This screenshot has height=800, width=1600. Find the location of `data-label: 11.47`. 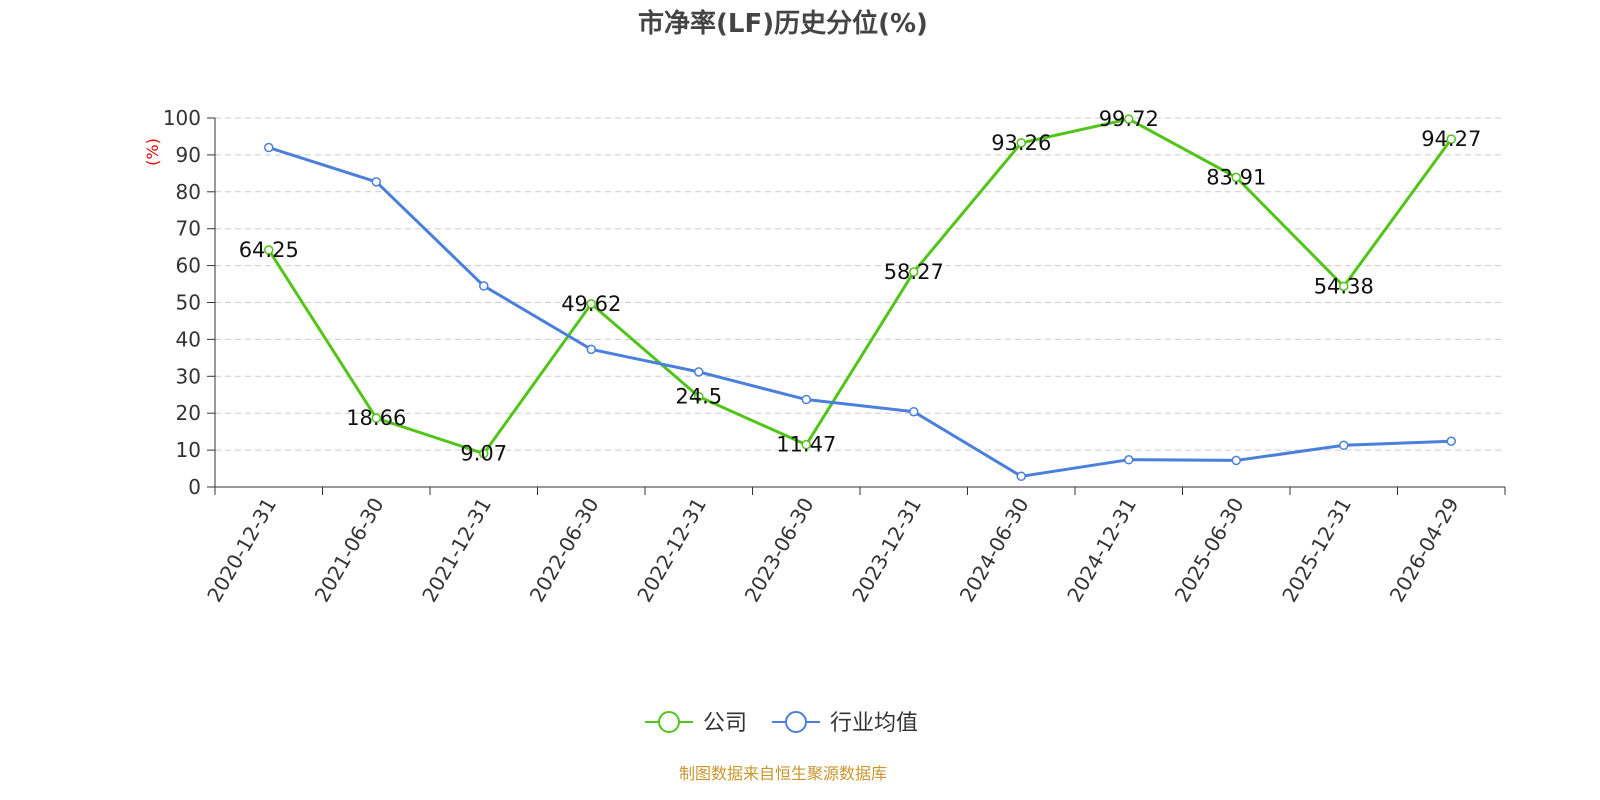

data-label: 11.47 is located at coordinates (806, 445).